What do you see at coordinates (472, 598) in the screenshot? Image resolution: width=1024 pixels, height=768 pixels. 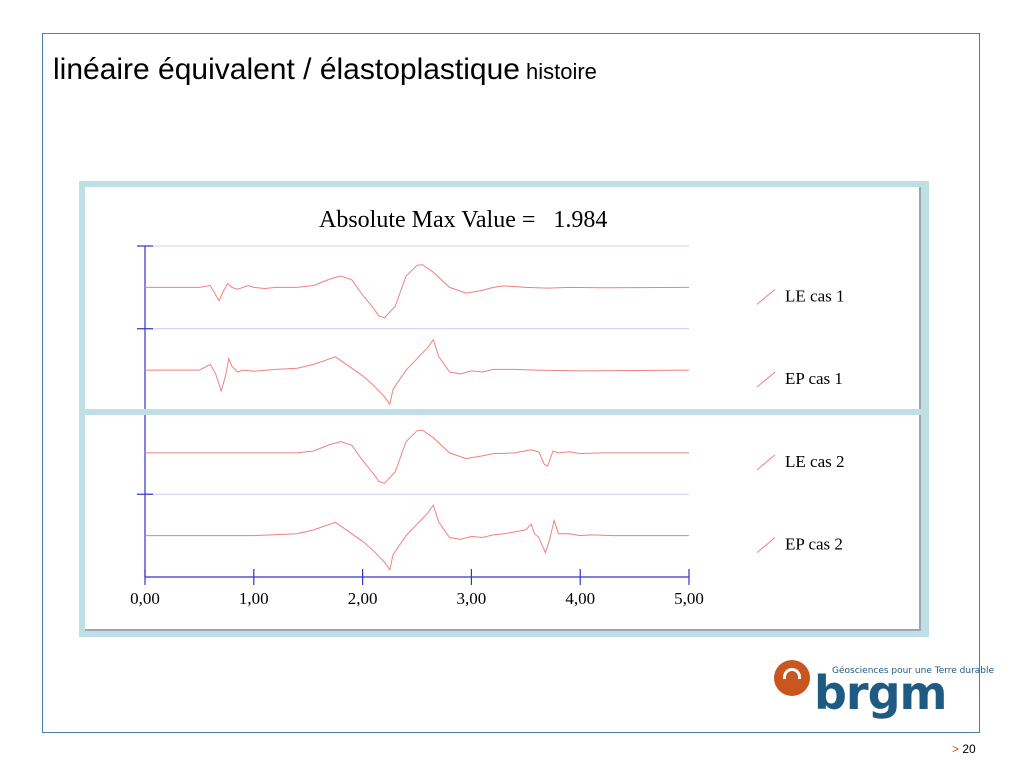 I see `x-tick-label: 3,00` at bounding box center [472, 598].